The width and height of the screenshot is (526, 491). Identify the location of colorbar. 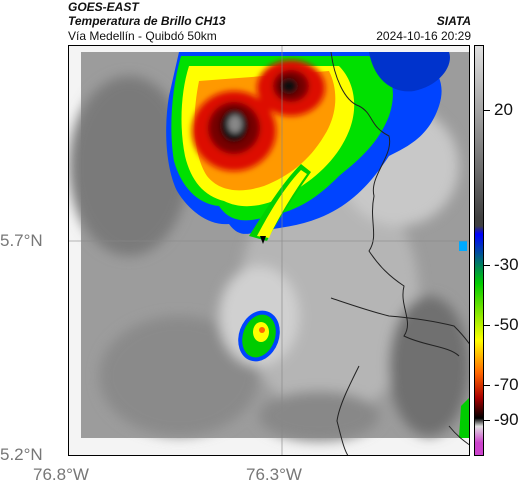
(479, 250).